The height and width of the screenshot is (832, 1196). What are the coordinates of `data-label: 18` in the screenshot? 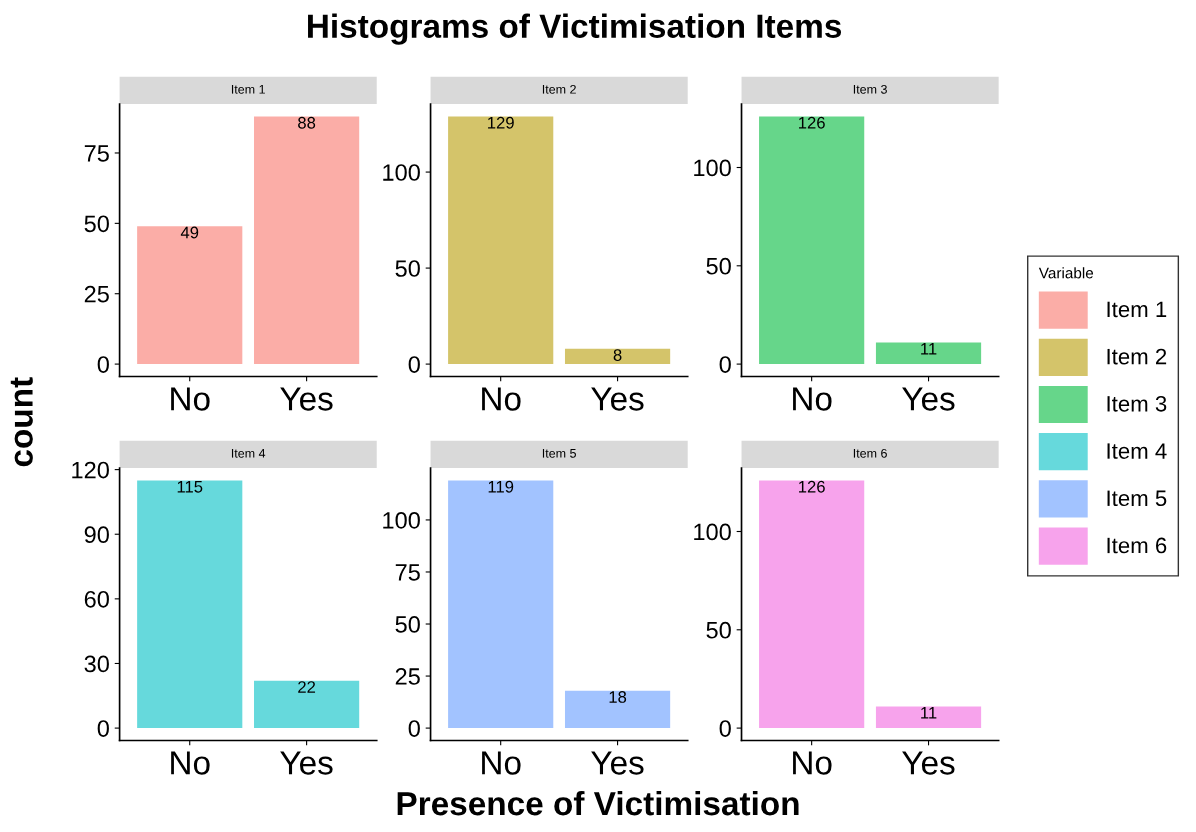 It's located at (618, 697).